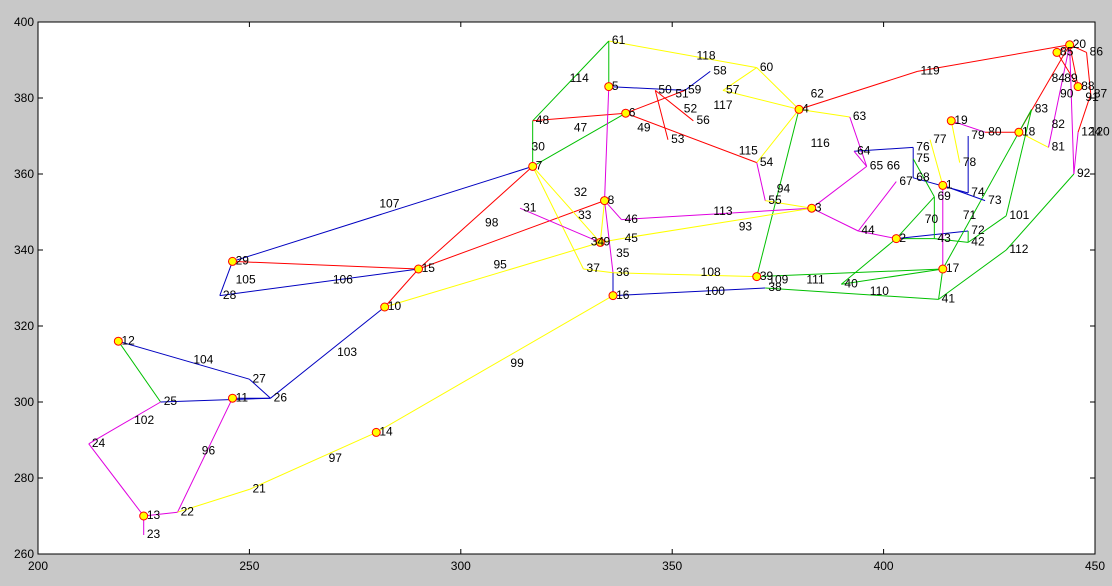 The image size is (1112, 586). Describe the element at coordinates (944, 238) in the screenshot. I see `node-label-43: 43` at that location.